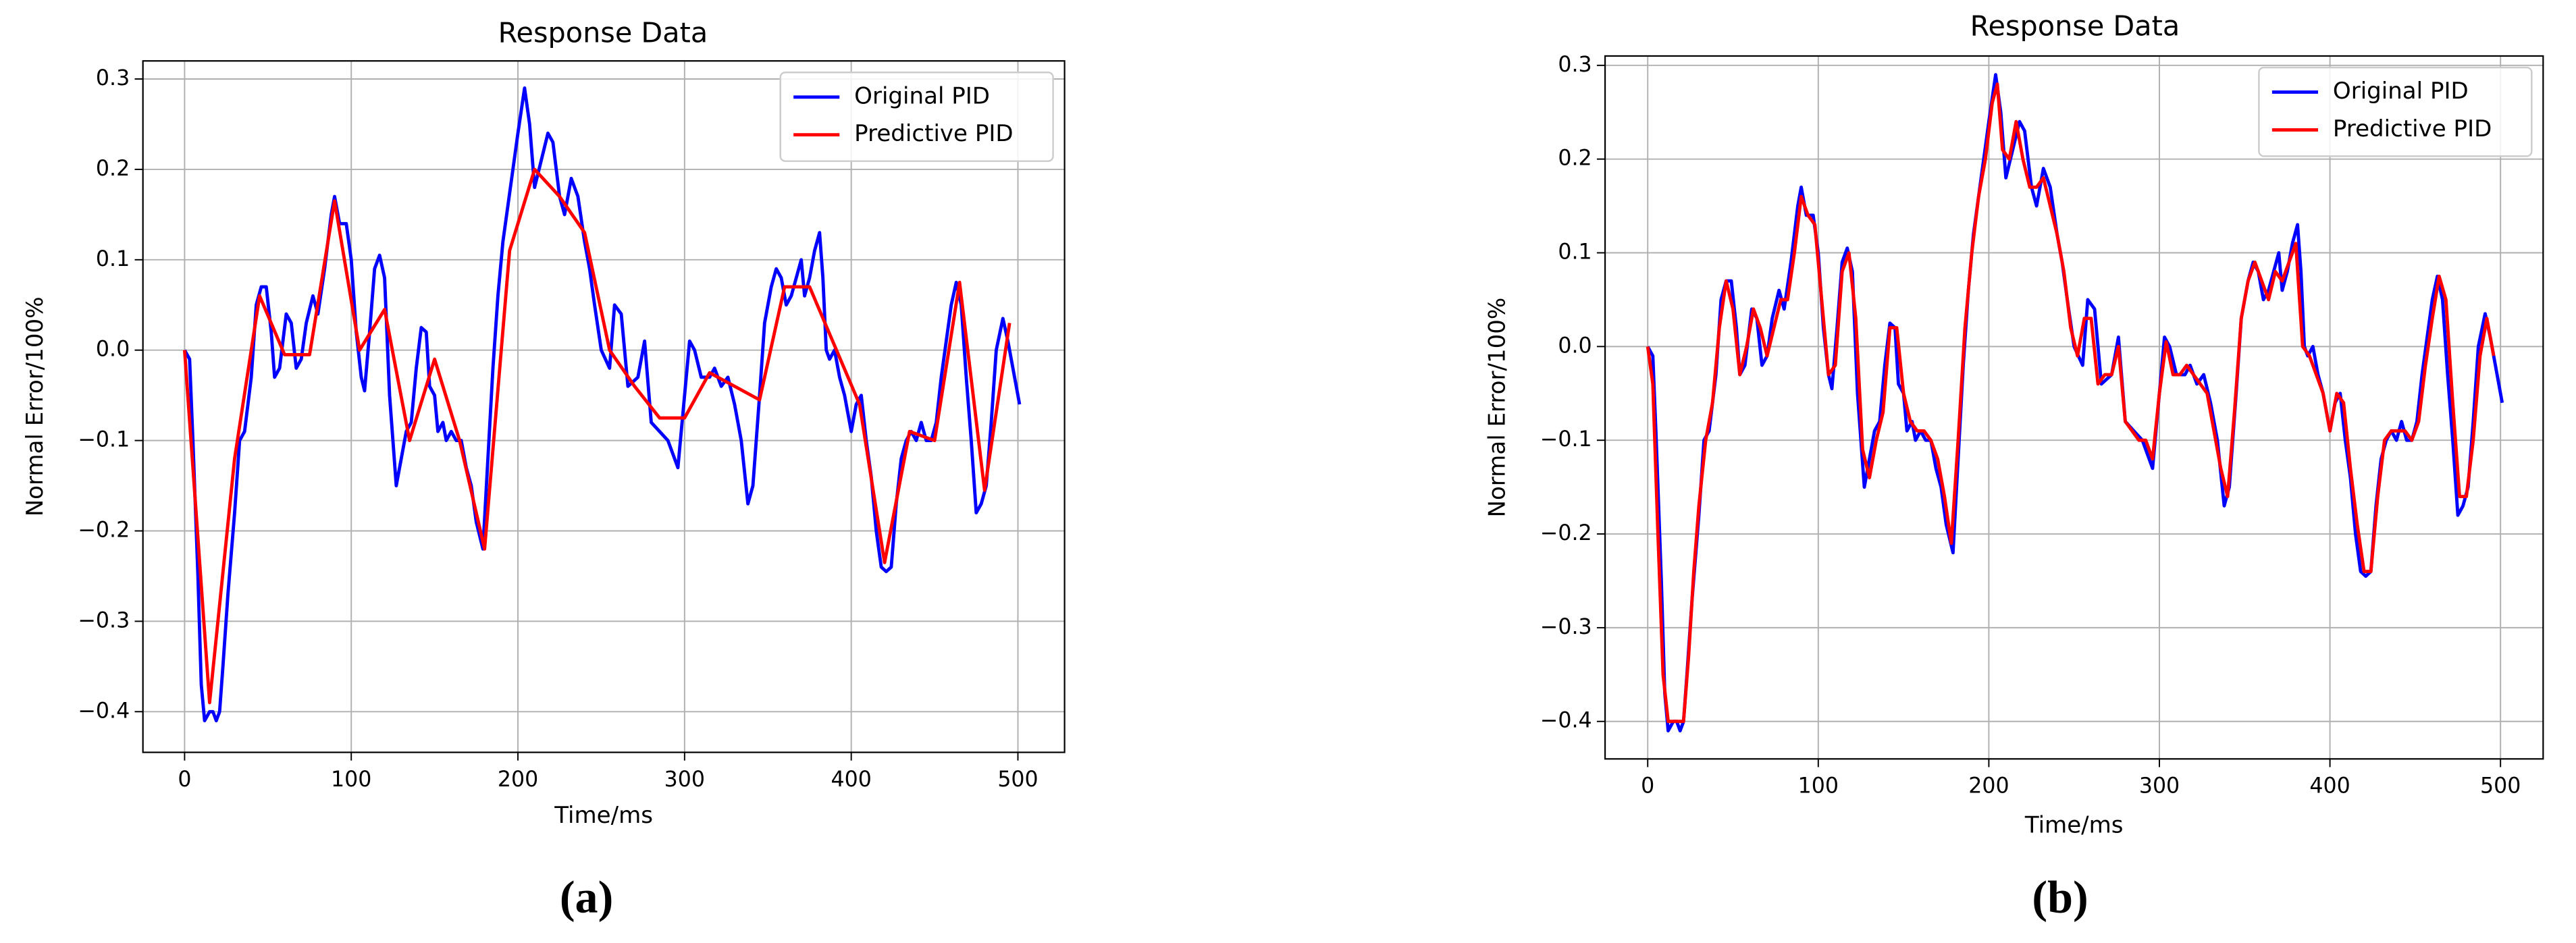 The width and height of the screenshot is (2576, 943). What do you see at coordinates (586, 897) in the screenshot?
I see `caption: (a)` at bounding box center [586, 897].